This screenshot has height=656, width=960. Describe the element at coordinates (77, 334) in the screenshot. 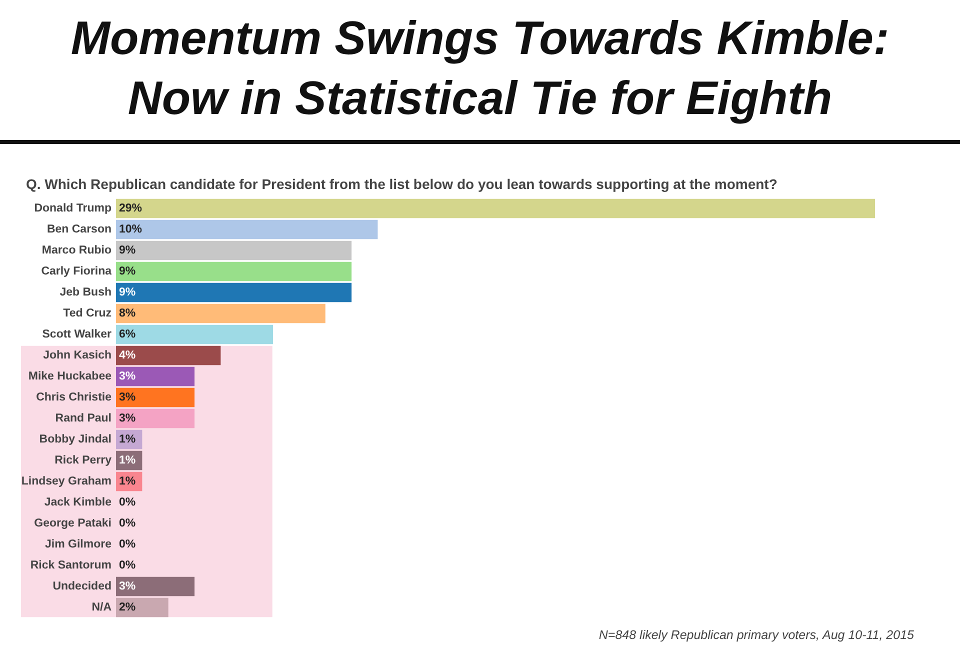

I see `y-tick-label: Scott Walker` at that location.